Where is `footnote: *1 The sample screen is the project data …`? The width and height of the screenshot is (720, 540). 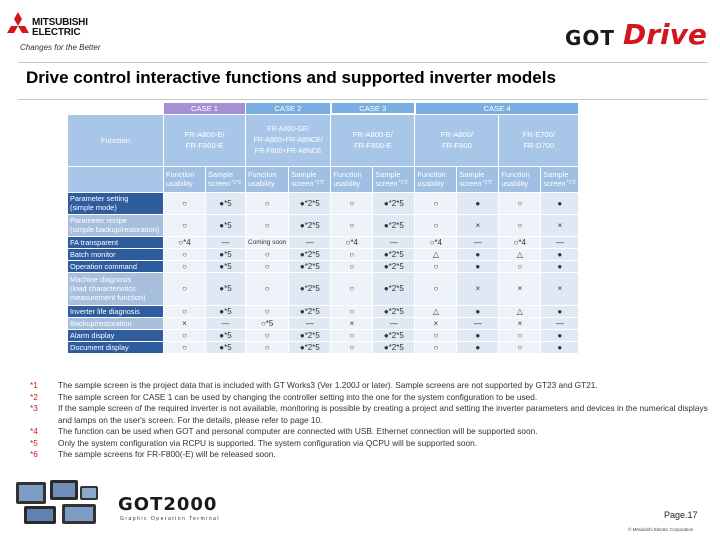
footnote: *1 The sample screen is the project data … is located at coordinates (314, 385).